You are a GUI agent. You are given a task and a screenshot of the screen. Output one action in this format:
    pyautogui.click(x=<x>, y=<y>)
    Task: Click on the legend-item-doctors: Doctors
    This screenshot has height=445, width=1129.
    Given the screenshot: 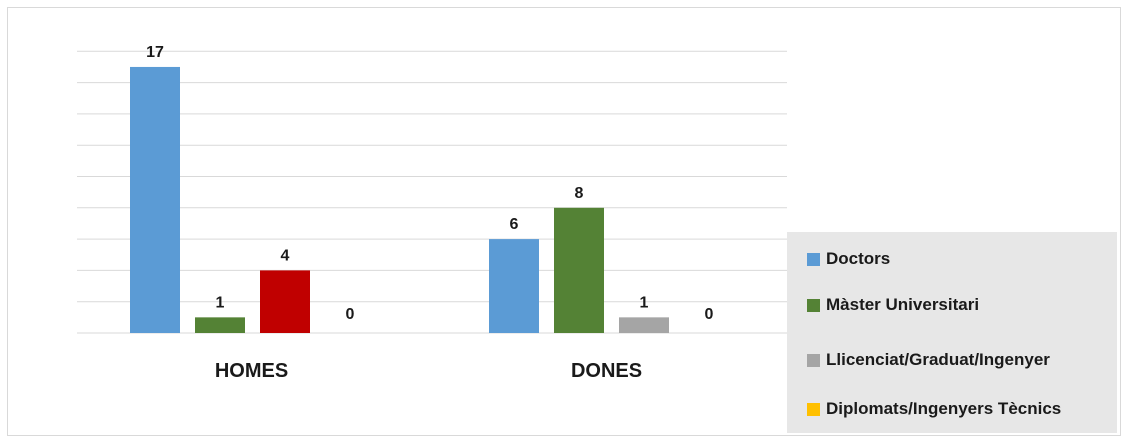 What is the action you would take?
    pyautogui.click(x=848, y=259)
    